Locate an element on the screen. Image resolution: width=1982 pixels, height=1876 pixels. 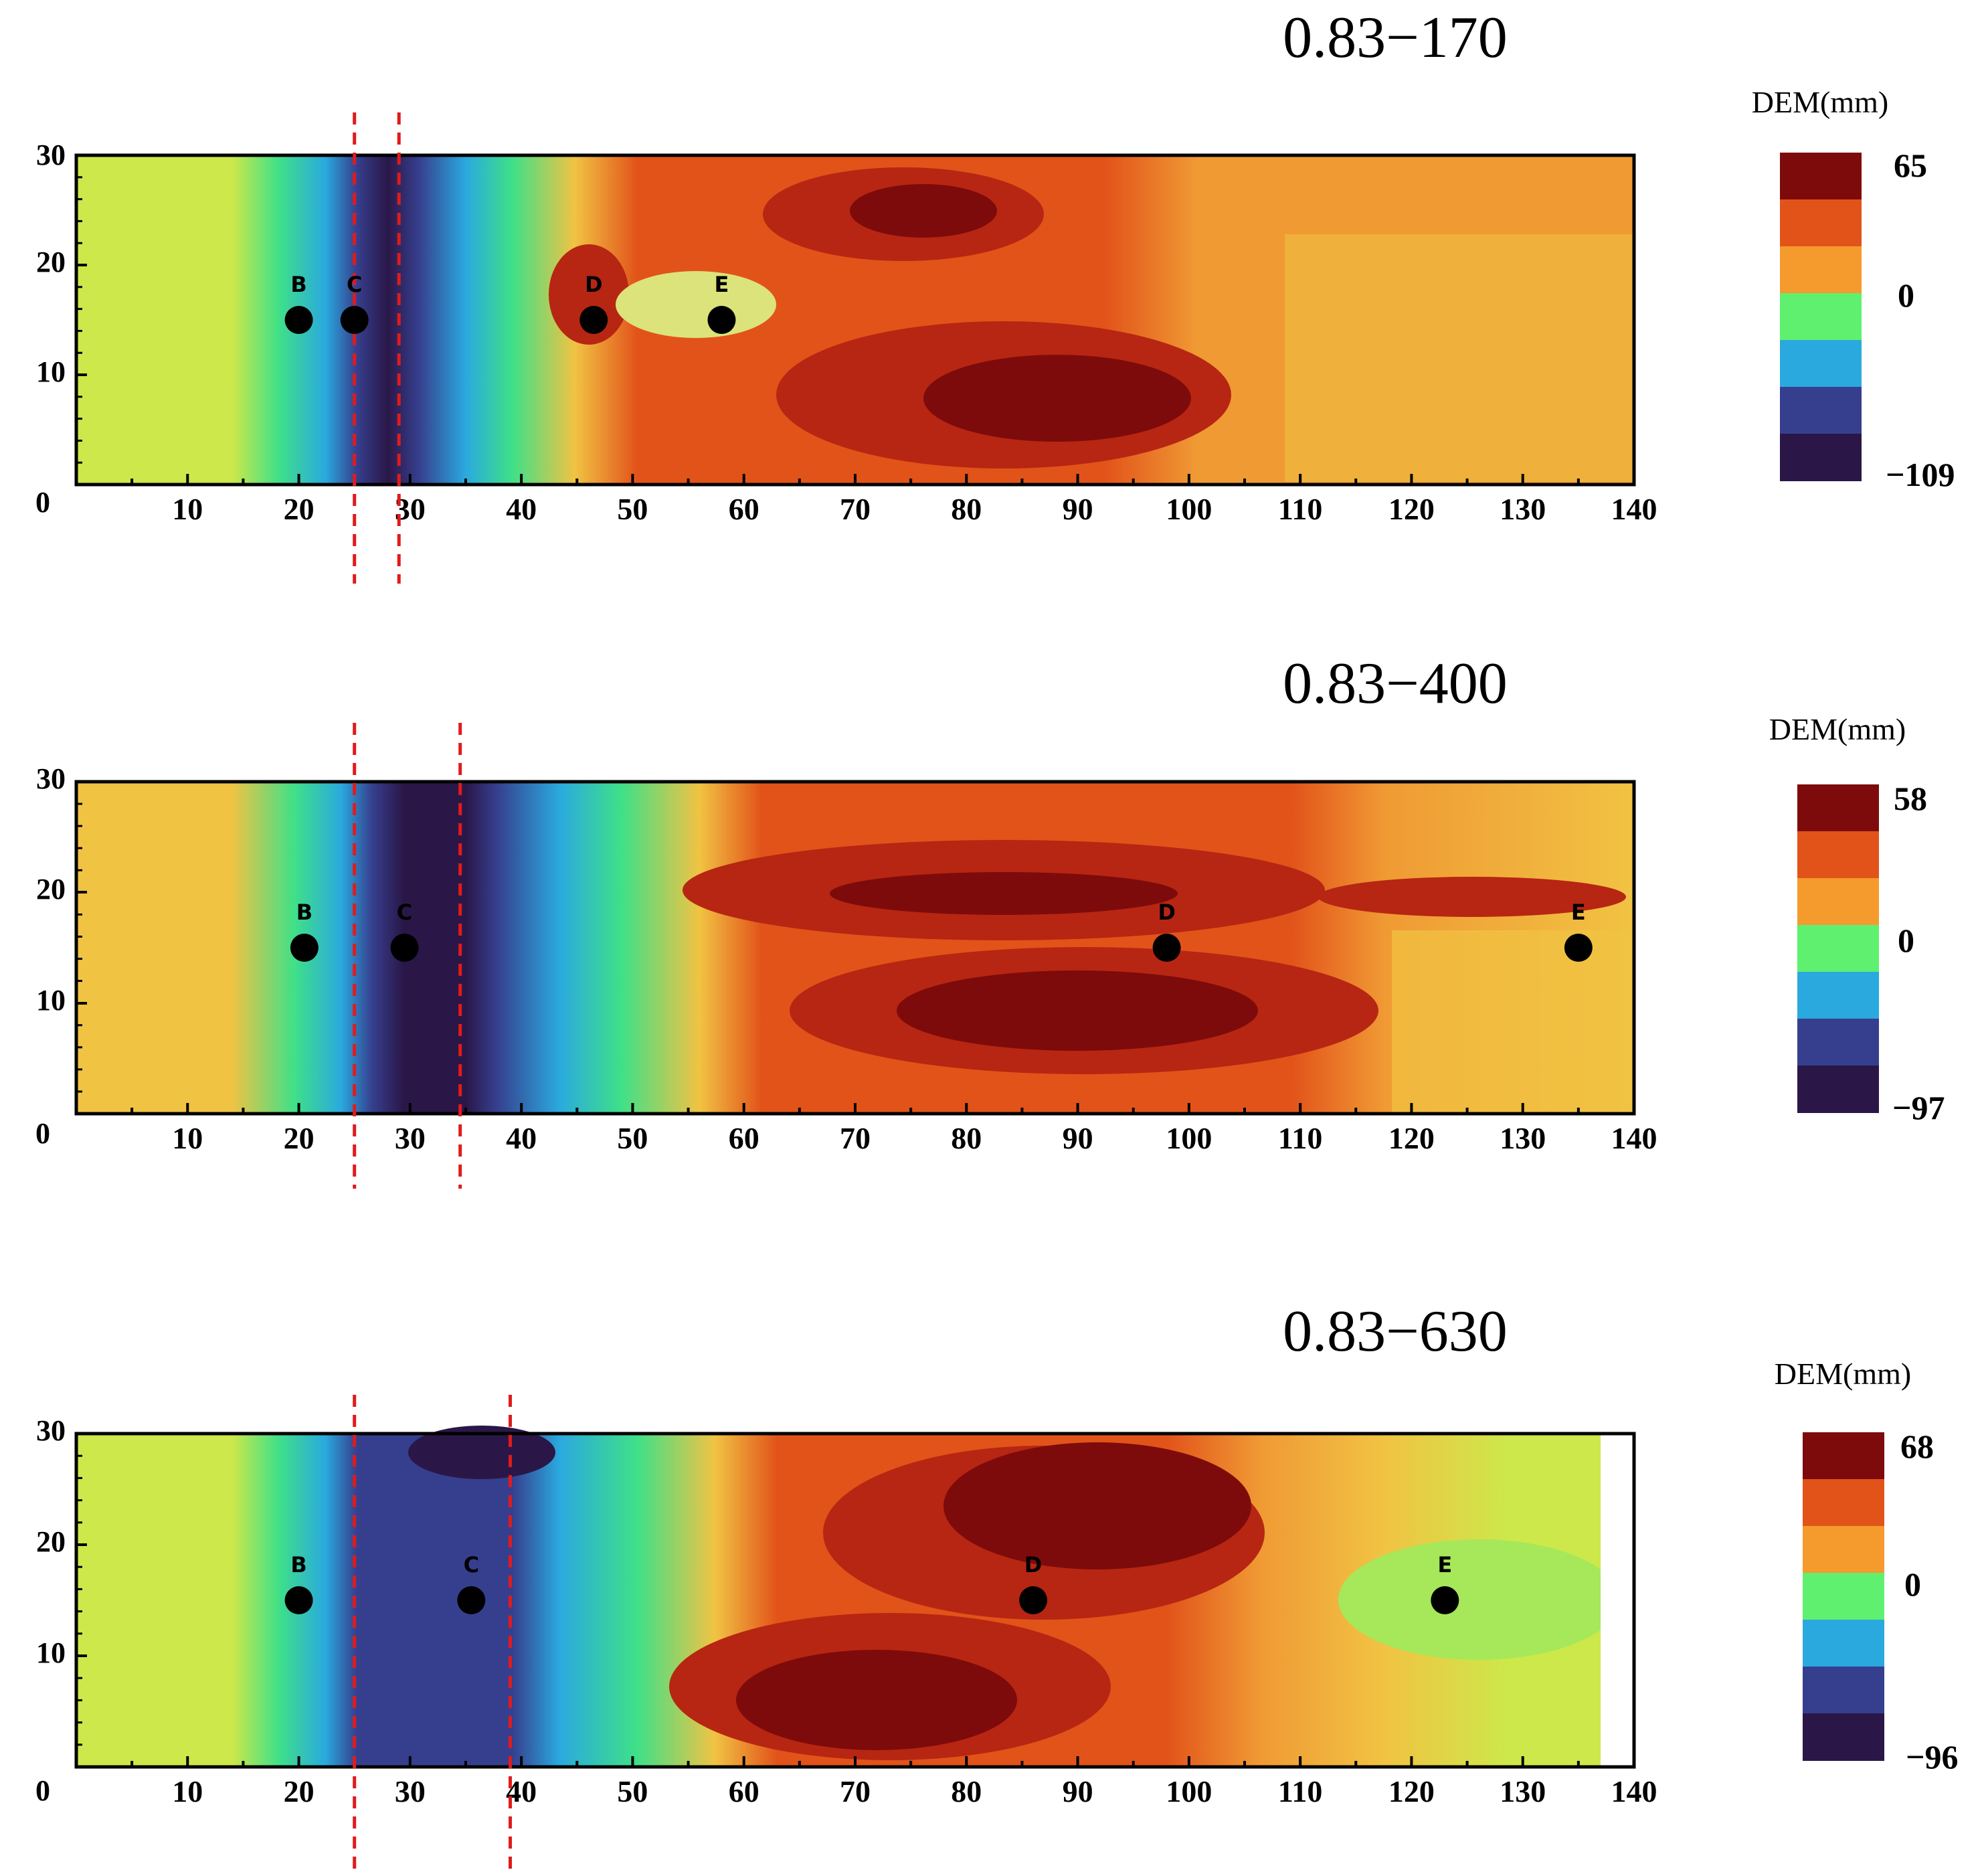
x-tick-label: 70 is located at coordinates (855, 1791).